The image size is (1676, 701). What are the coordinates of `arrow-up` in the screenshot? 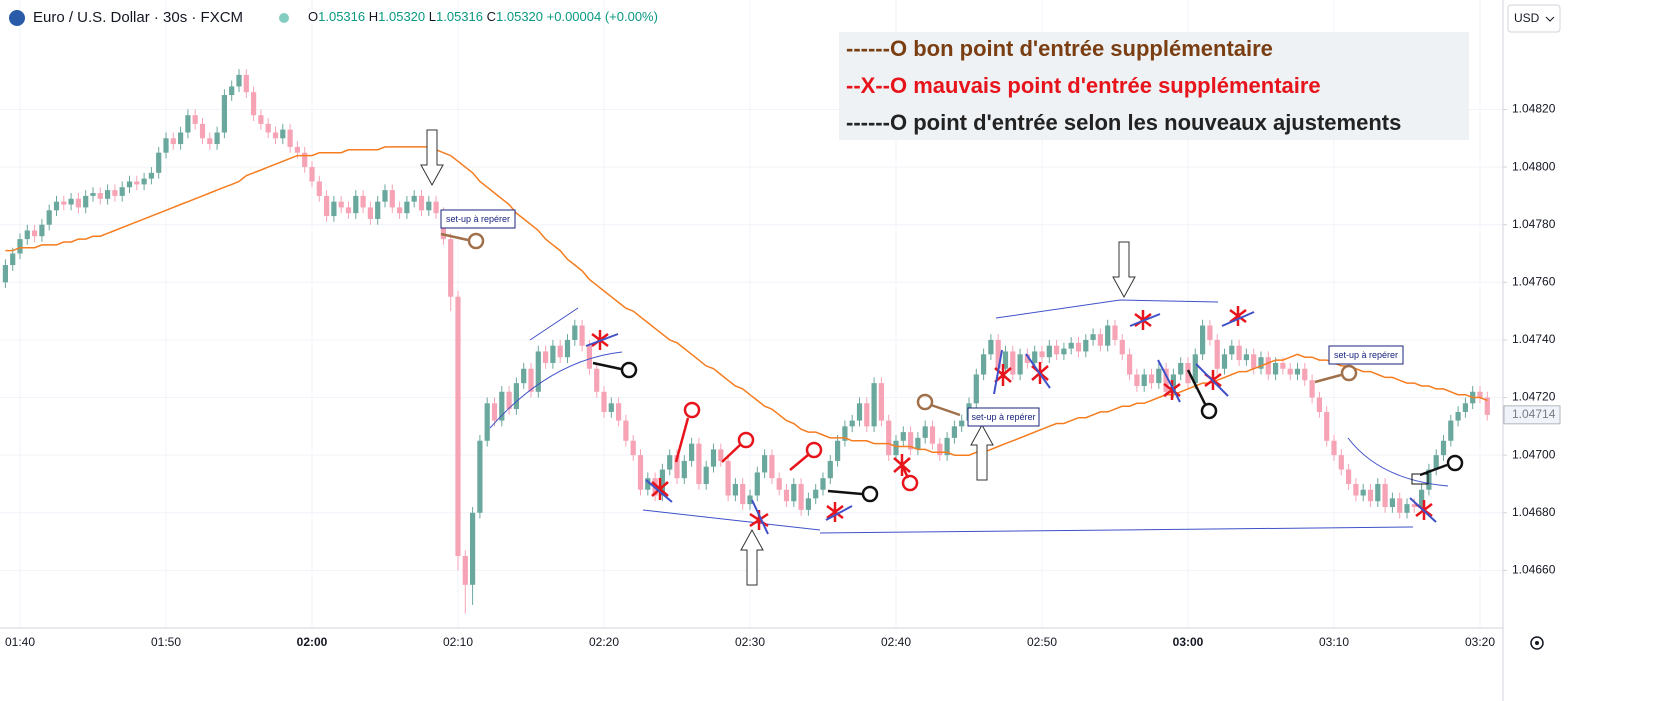 It's located at (752, 557).